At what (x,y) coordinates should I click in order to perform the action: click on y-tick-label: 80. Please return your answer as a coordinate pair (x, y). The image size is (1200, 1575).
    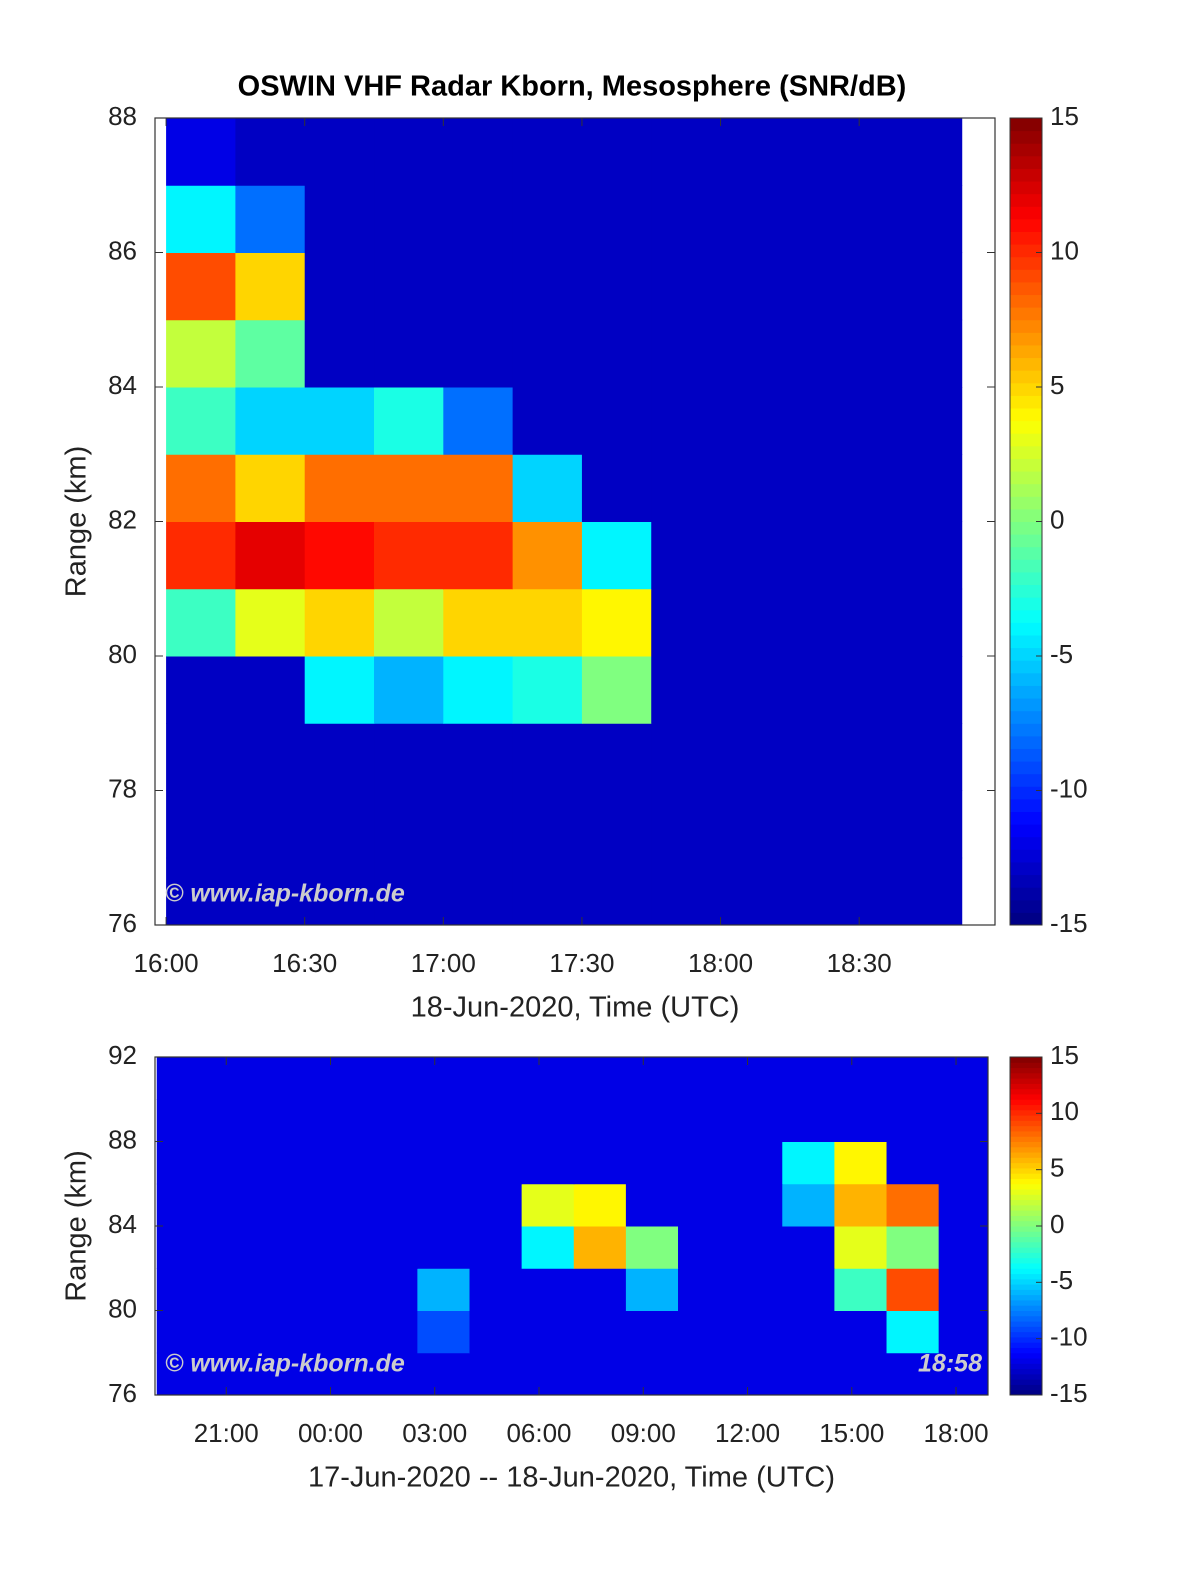
    Looking at the image, I should click on (122, 1308).